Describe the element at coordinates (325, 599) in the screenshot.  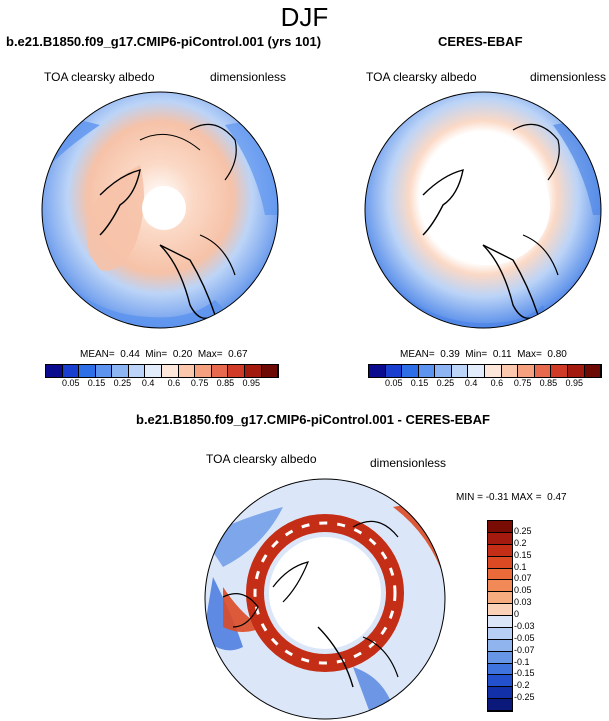
I see `panel3-polar-map` at that location.